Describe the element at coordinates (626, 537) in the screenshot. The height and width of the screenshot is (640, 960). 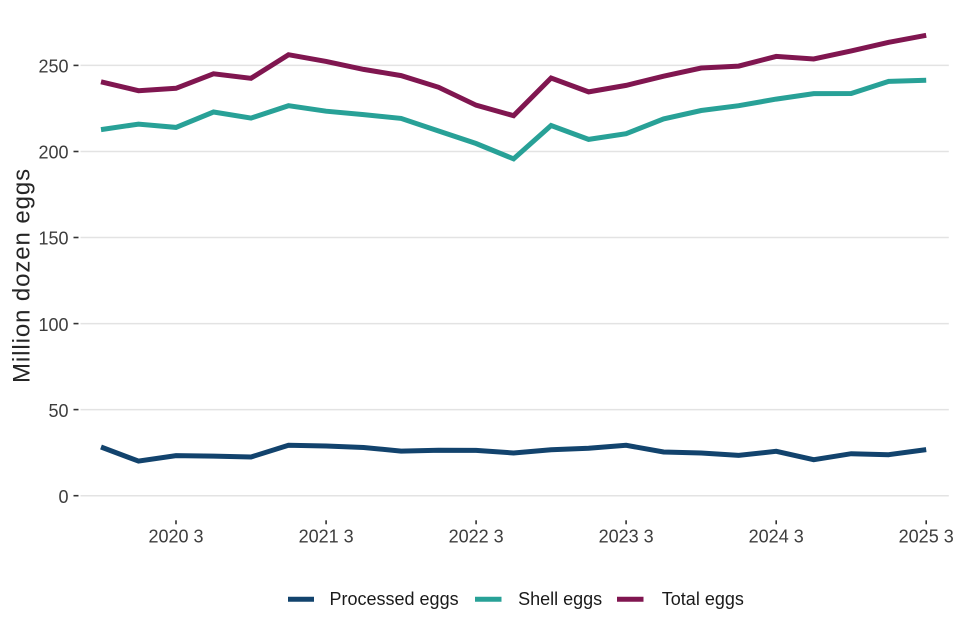
I see `svg-text: 2023 3` at that location.